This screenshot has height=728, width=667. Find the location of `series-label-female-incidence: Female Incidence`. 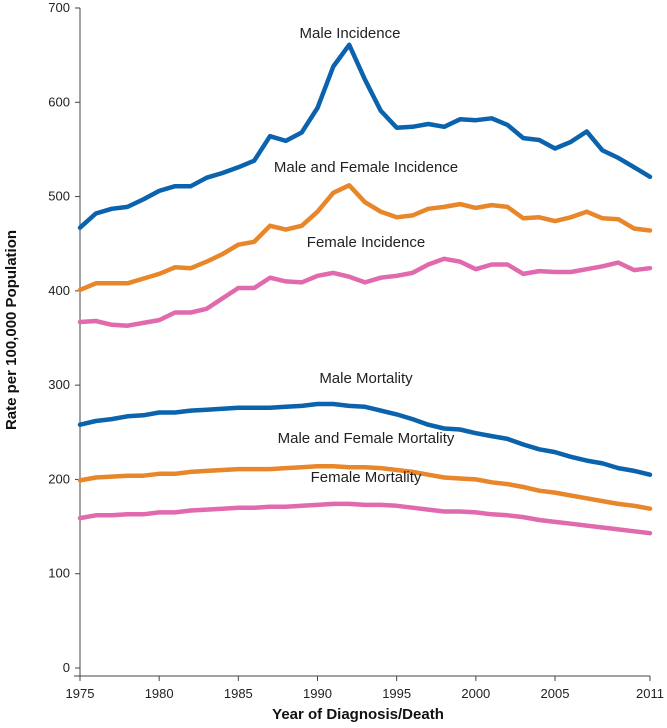

series-label-female-incidence: Female Incidence is located at coordinates (366, 242).